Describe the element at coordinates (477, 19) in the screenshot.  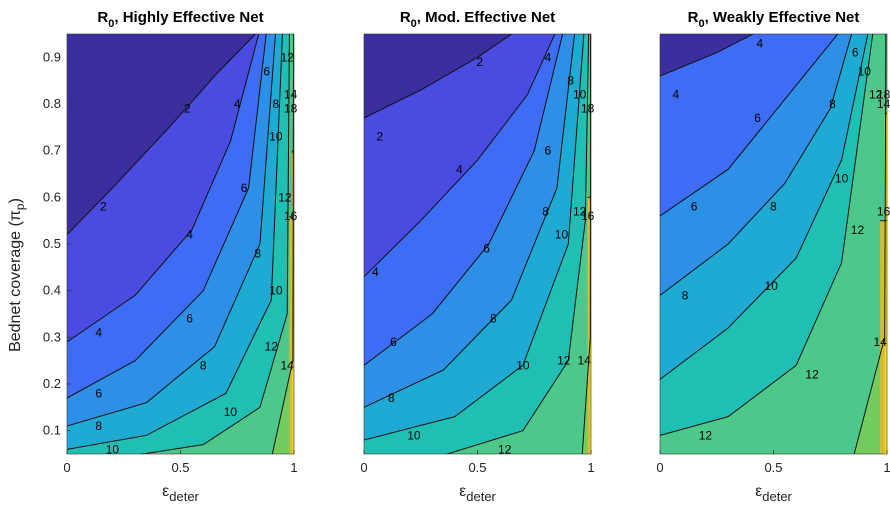
I see `panel-title: R0, Mod. Effective Net` at that location.